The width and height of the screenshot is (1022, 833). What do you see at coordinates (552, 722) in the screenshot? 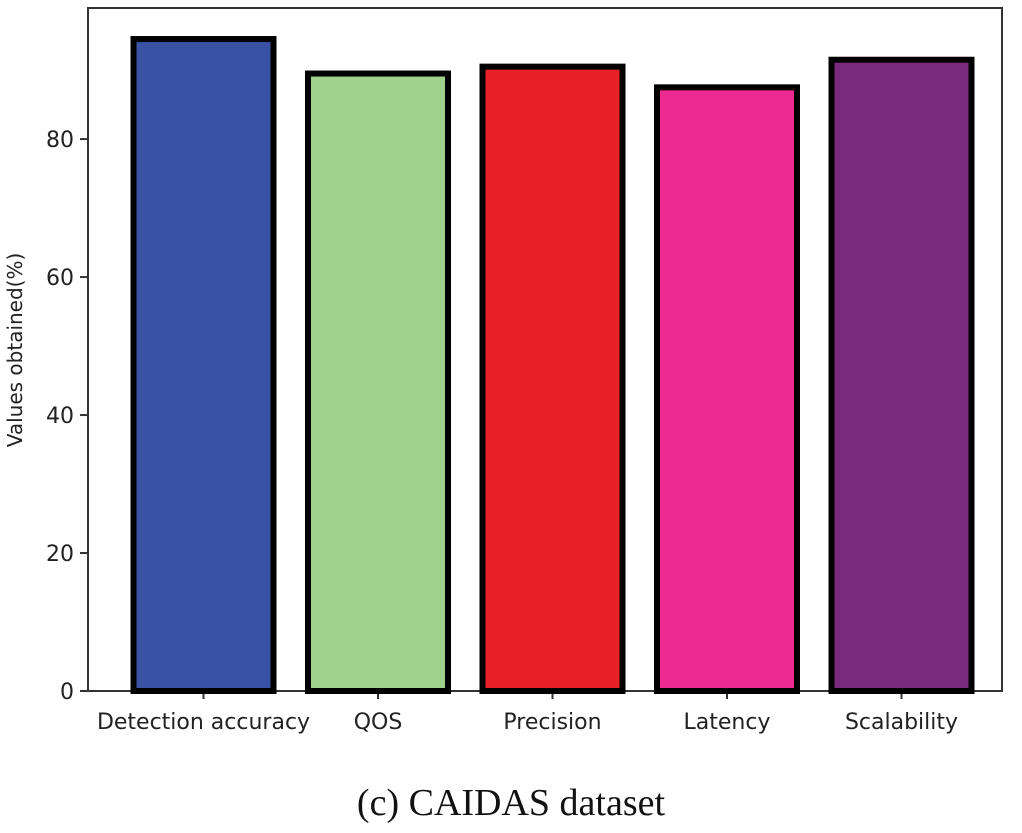
I see `x-tick-label: Precision` at bounding box center [552, 722].